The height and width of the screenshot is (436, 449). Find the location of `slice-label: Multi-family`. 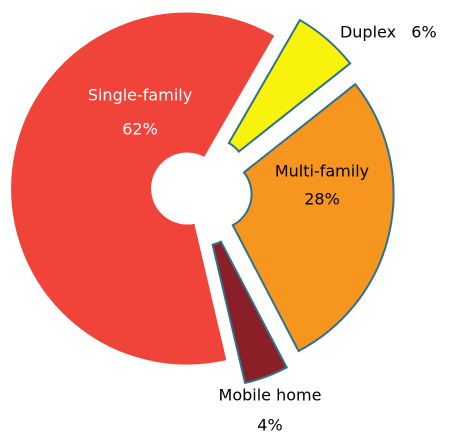

slice-label: Multi-family is located at coordinates (322, 171).